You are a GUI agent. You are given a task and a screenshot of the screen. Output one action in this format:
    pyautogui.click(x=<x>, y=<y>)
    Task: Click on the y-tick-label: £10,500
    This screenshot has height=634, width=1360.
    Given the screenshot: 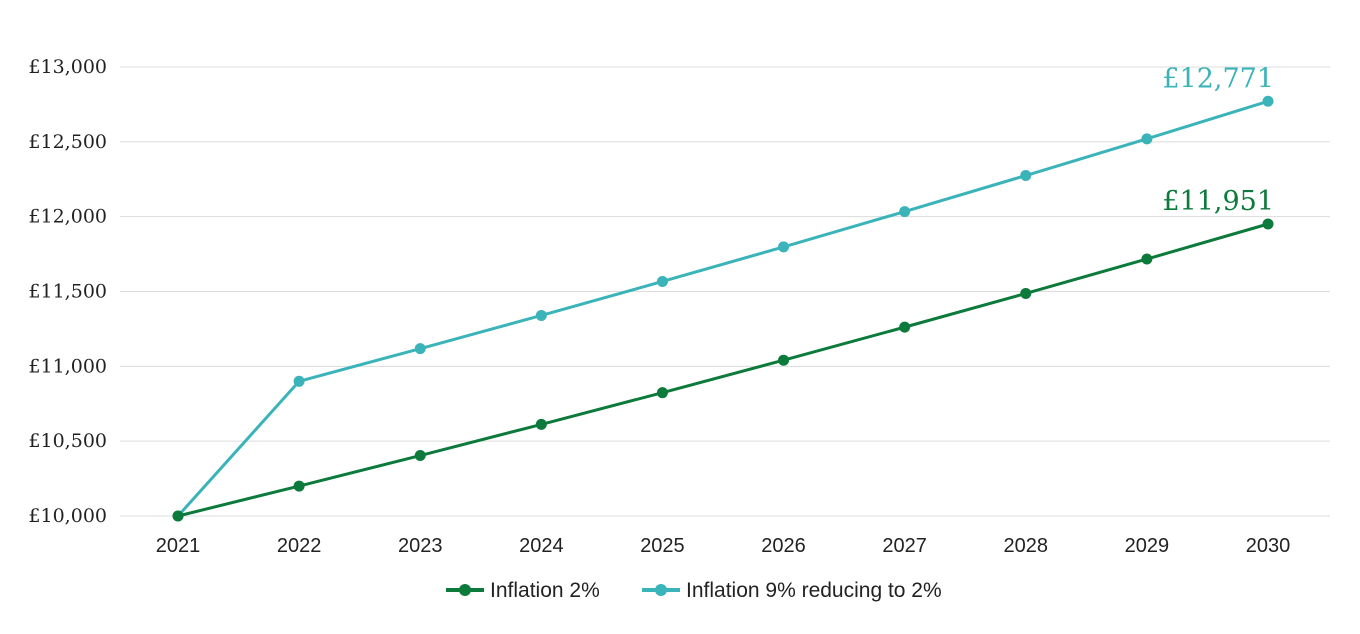 What is the action you would take?
    pyautogui.click(x=67, y=441)
    